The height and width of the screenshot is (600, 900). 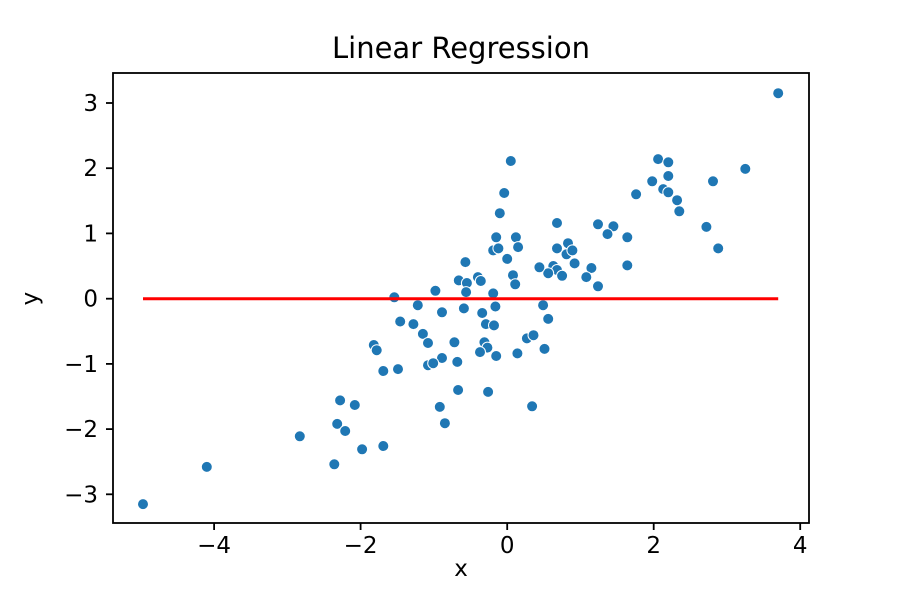 I want to click on x-tick-label: −4, so click(x=214, y=546).